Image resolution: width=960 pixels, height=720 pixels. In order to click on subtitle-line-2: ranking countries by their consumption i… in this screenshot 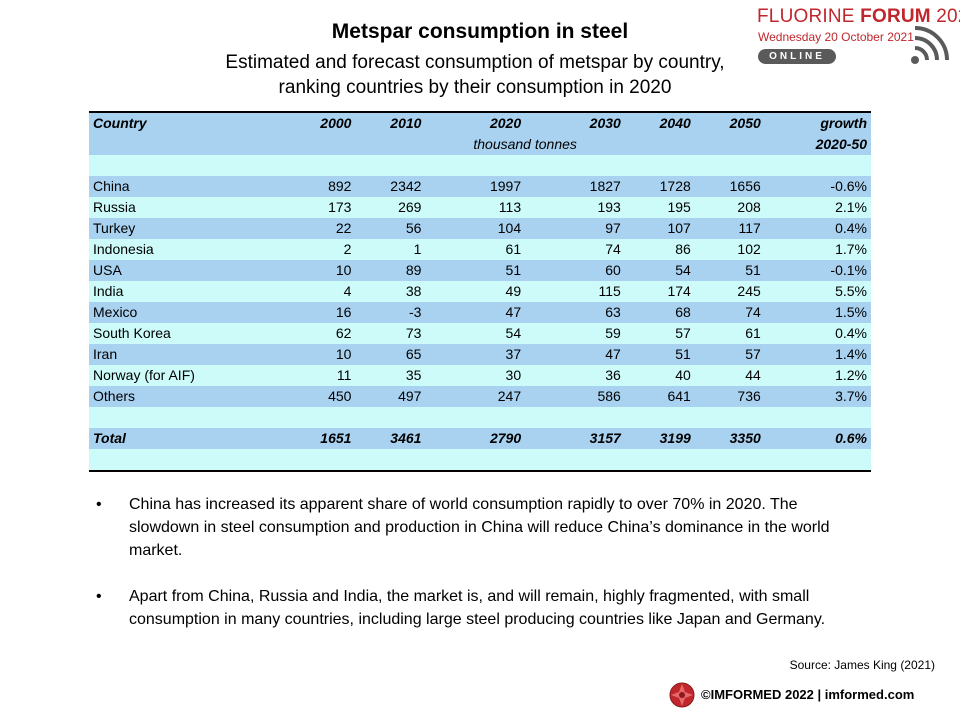, I will do `click(475, 87)`.